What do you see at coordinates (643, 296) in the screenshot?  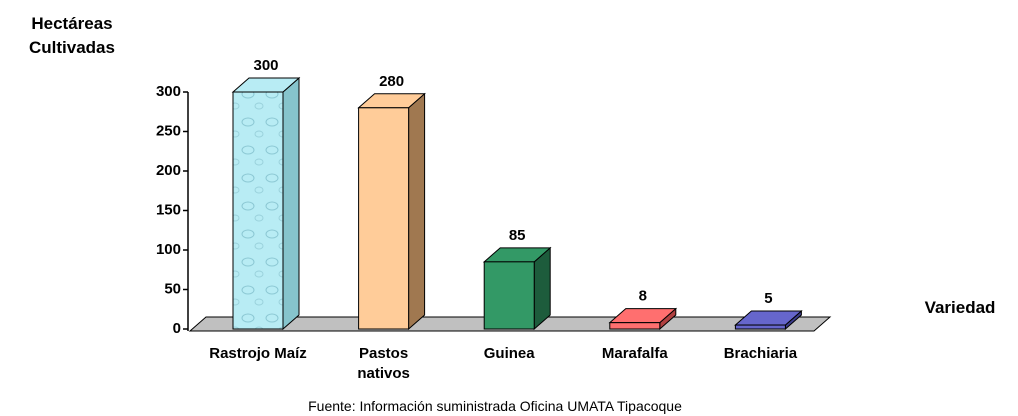 I see `value-label: 8` at bounding box center [643, 296].